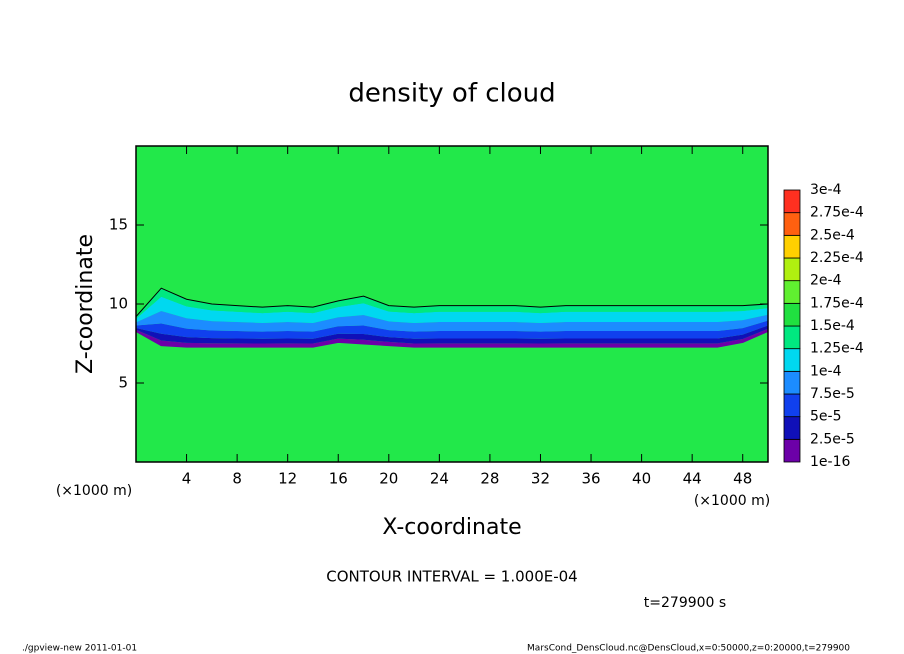 Image resolution: width=904 pixels, height=654 pixels. I want to click on colorbar-label: 1e-4, so click(826, 371).